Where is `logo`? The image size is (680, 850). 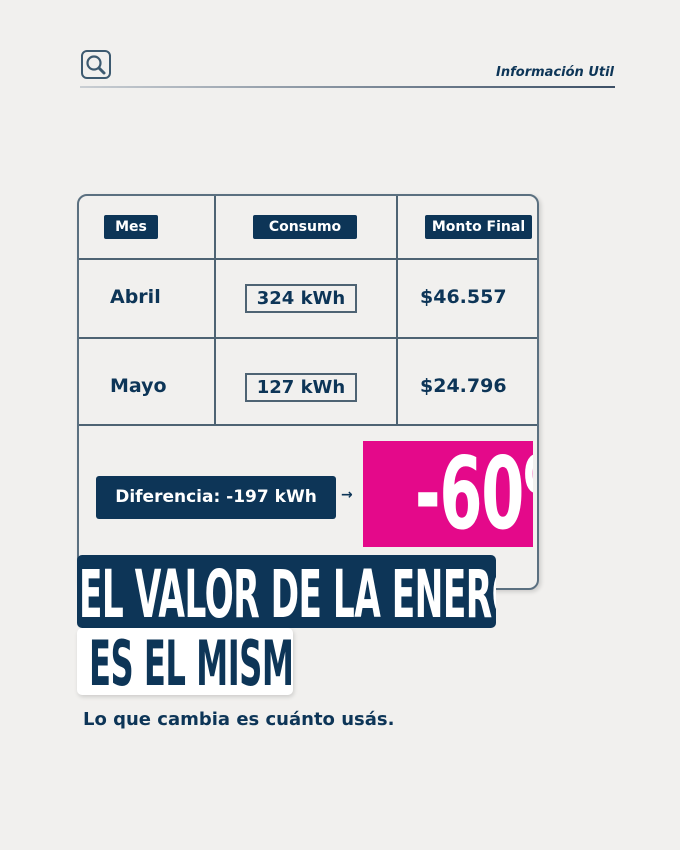
logo is located at coordinates (96, 64).